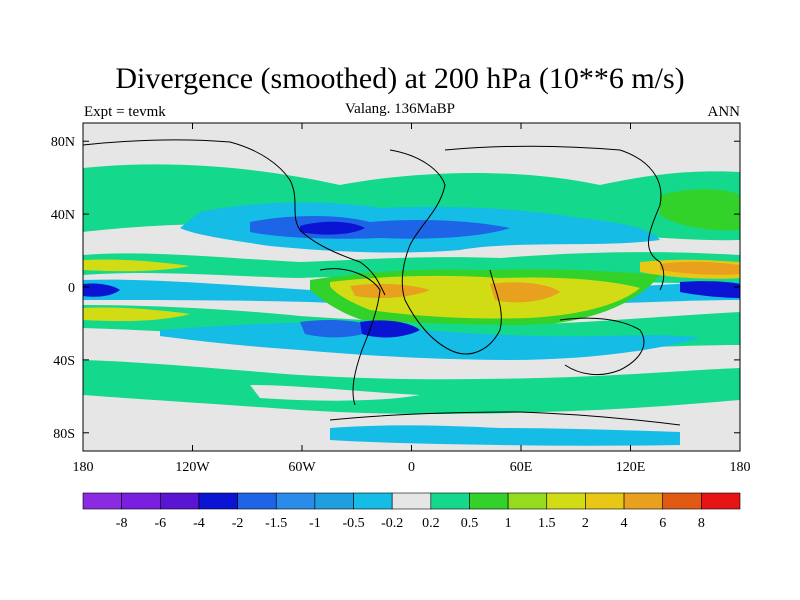 The height and width of the screenshot is (600, 800). Describe the element at coordinates (411, 467) in the screenshot. I see `lon-tick-label: 0` at that location.